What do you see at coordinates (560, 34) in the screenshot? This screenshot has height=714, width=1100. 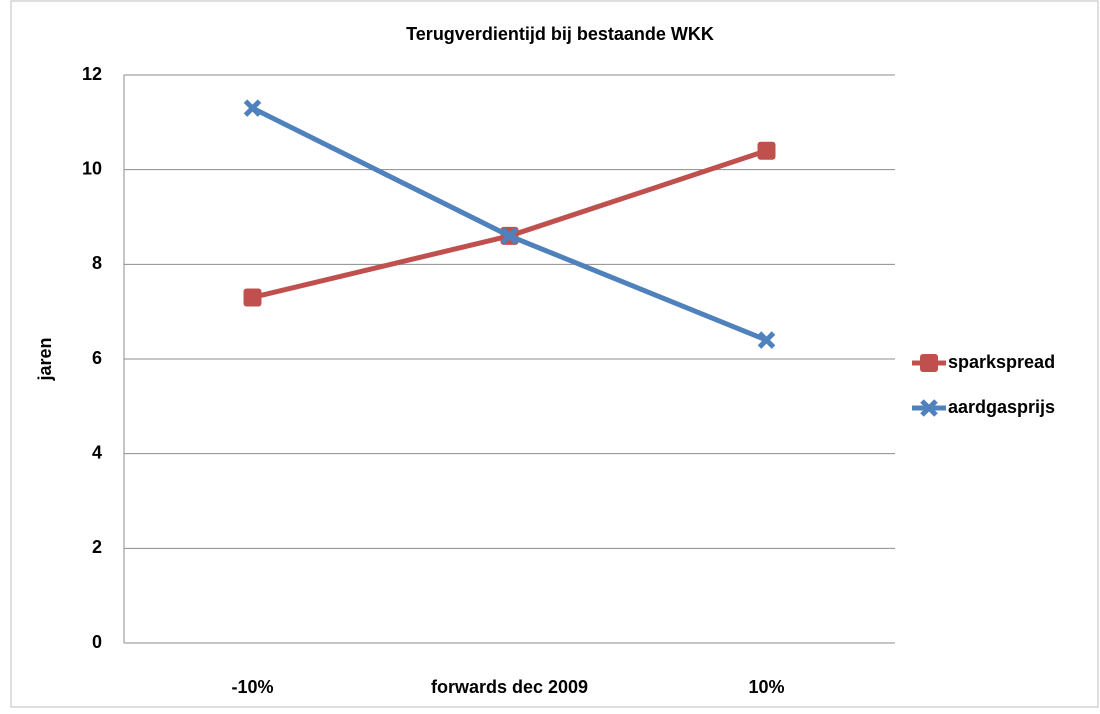 I see `chart-title: Terugverdientijd bij bestaande WKK` at bounding box center [560, 34].